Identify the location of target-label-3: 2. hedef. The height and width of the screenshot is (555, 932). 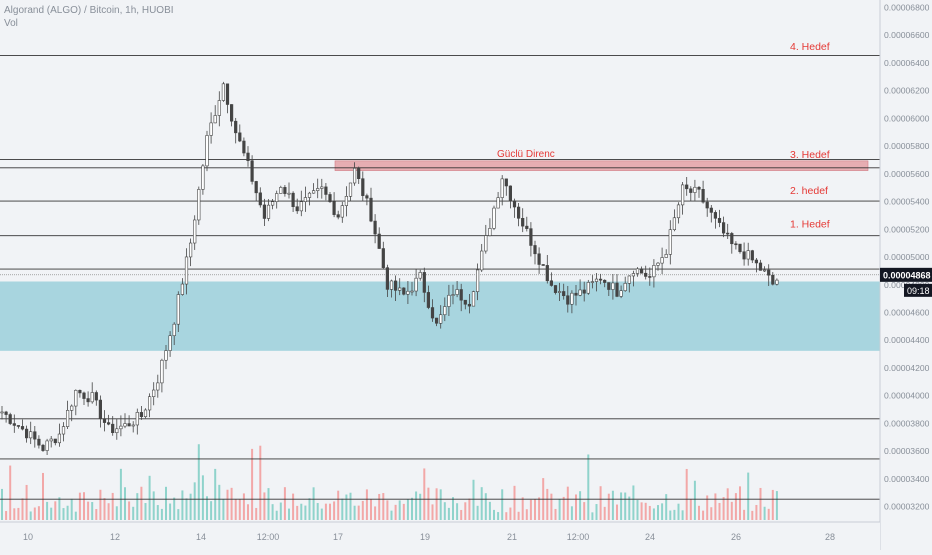
(809, 191).